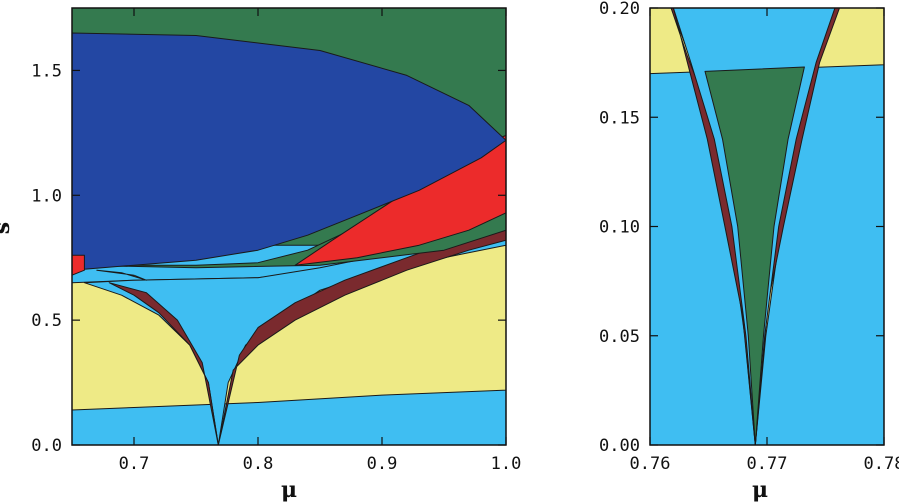 This screenshot has width=899, height=504. I want to click on left-x-tick-label: 0.8, so click(258, 464).